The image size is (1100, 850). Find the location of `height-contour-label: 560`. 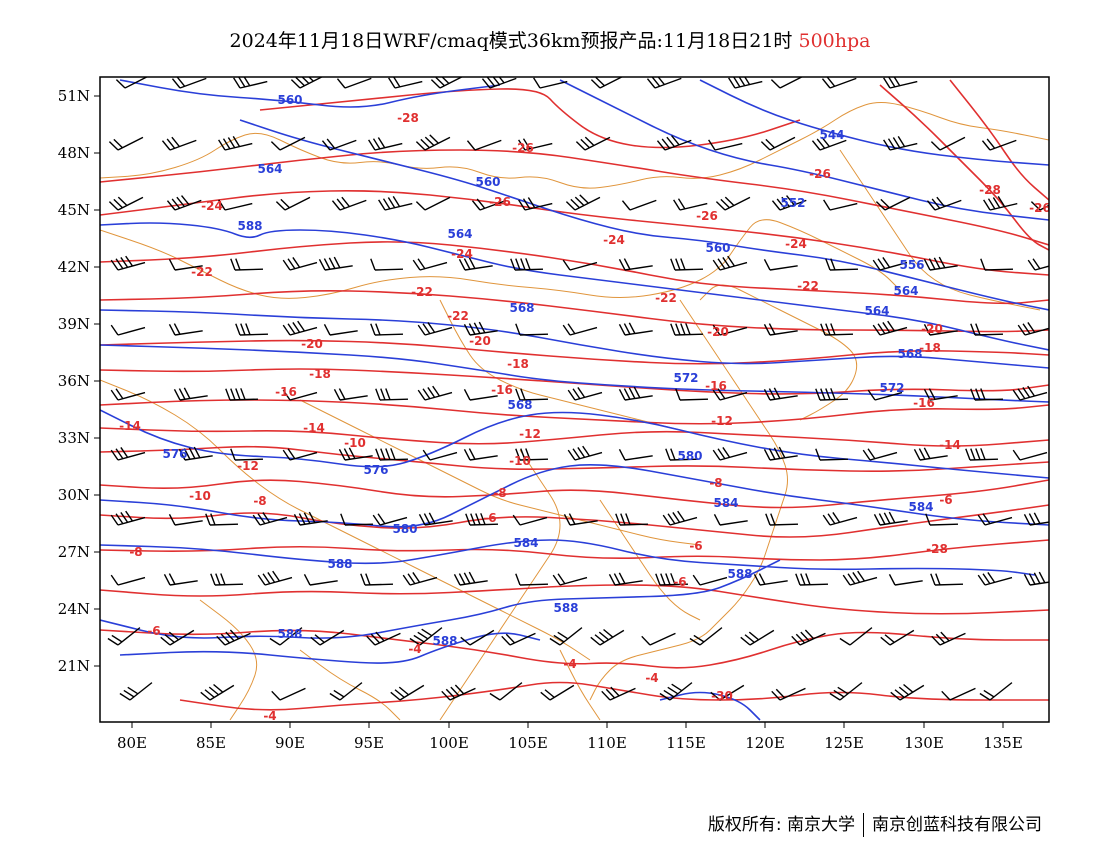

height-contour-label: 560 is located at coordinates (717, 248).